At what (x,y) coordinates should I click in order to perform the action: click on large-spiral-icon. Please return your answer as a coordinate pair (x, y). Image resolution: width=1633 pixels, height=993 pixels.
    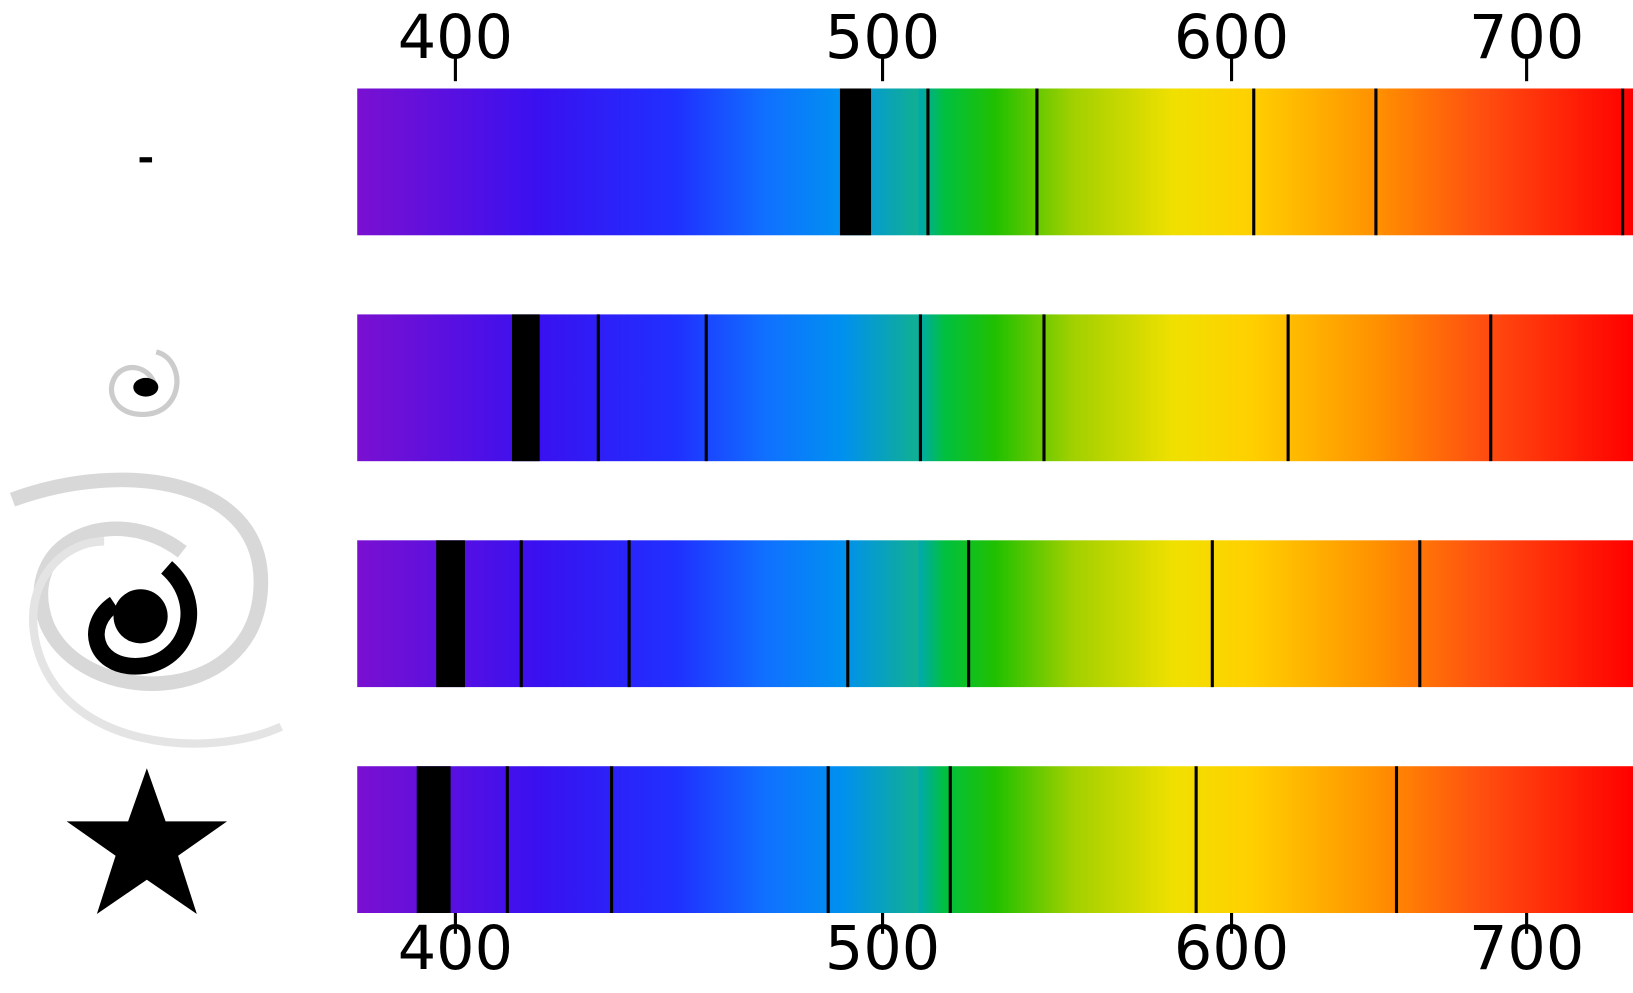
    Looking at the image, I should click on (146, 610).